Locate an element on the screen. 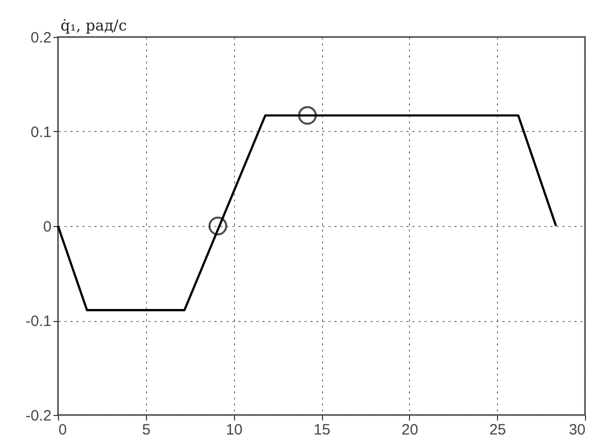 The width and height of the screenshot is (596, 448). x-tick-label: 15 is located at coordinates (322, 430).